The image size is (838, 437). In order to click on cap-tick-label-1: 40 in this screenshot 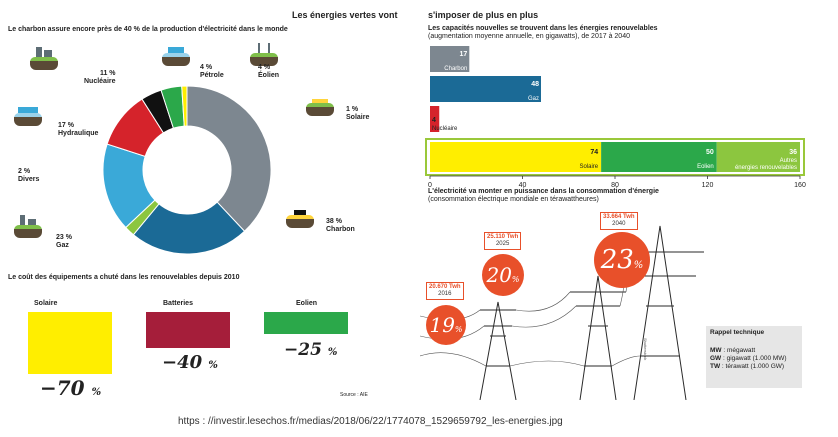, I will do `click(523, 185)`.